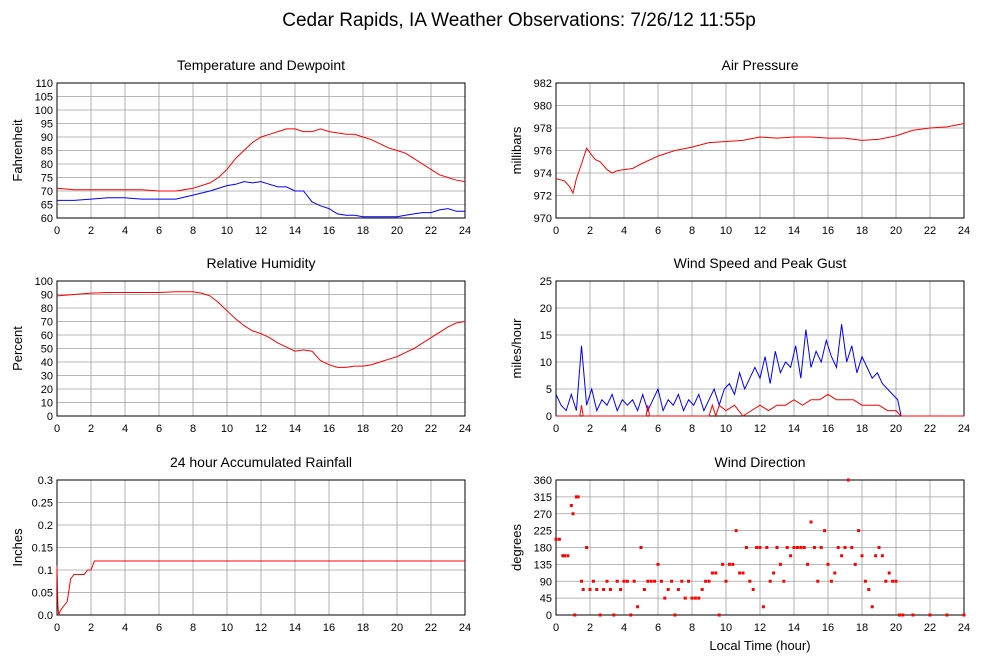 The image size is (999, 659). What do you see at coordinates (516, 547) in the screenshot?
I see `direction-y-axis-label: degrees` at bounding box center [516, 547].